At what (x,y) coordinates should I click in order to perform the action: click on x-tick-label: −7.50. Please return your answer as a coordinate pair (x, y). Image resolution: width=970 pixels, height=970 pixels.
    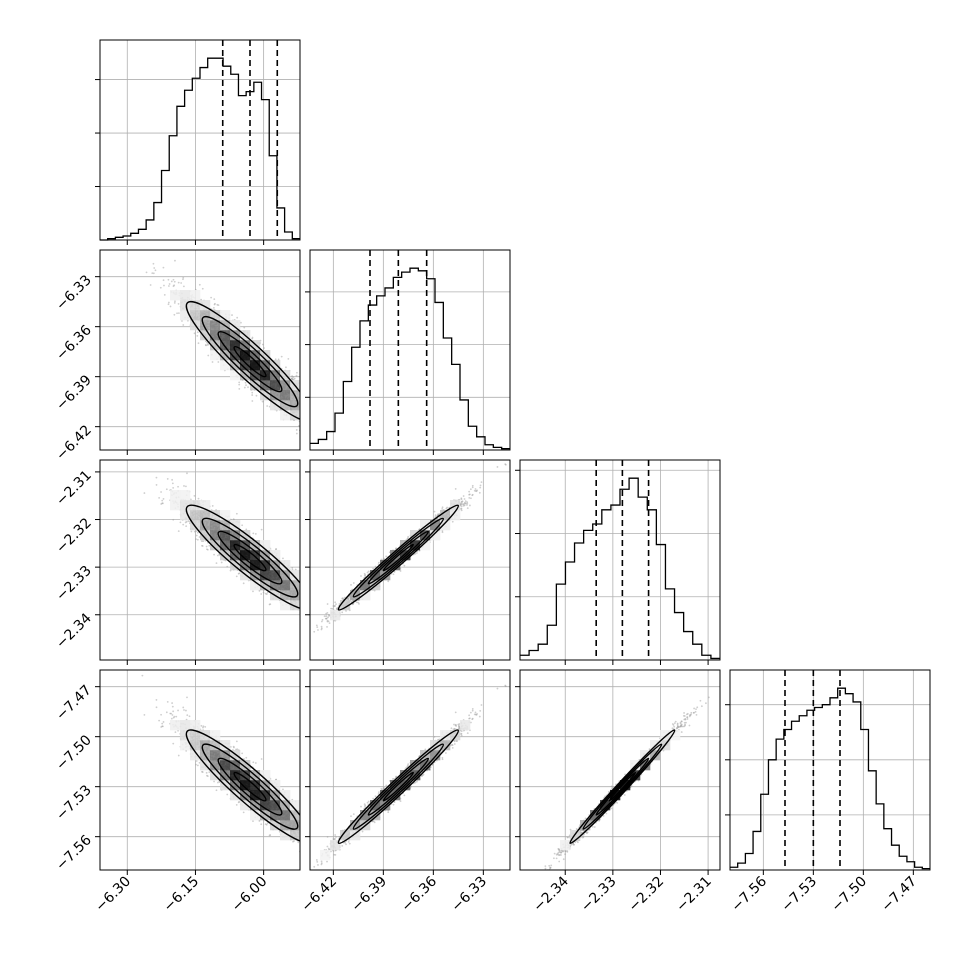
    Looking at the image, I should click on (850, 895).